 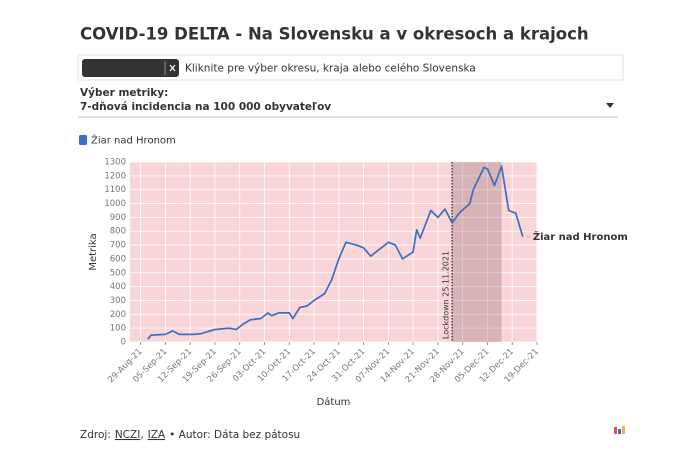 What do you see at coordinates (118, 246) in the screenshot?
I see `y-tick-label: 700` at bounding box center [118, 246].